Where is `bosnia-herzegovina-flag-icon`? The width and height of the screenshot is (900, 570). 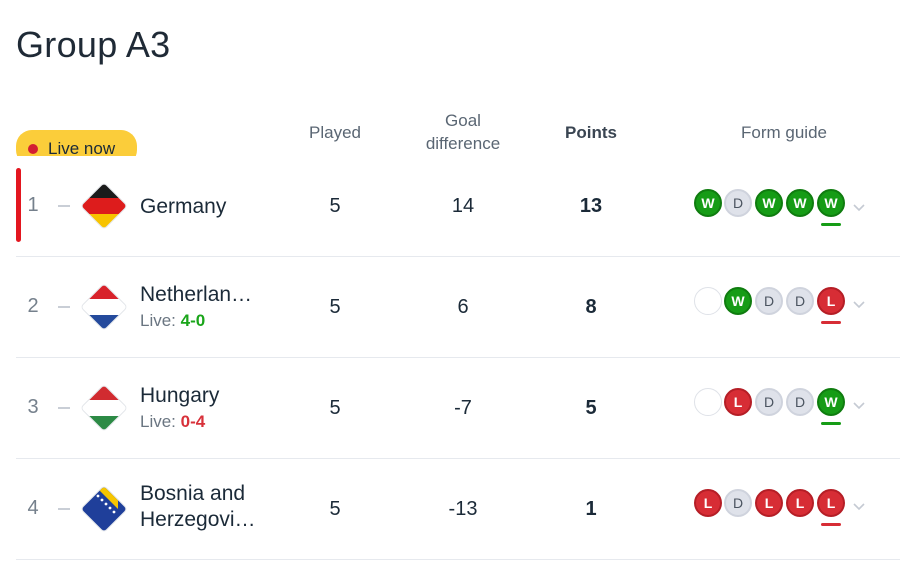 bosnia-herzegovina-flag-icon is located at coordinates (104, 509).